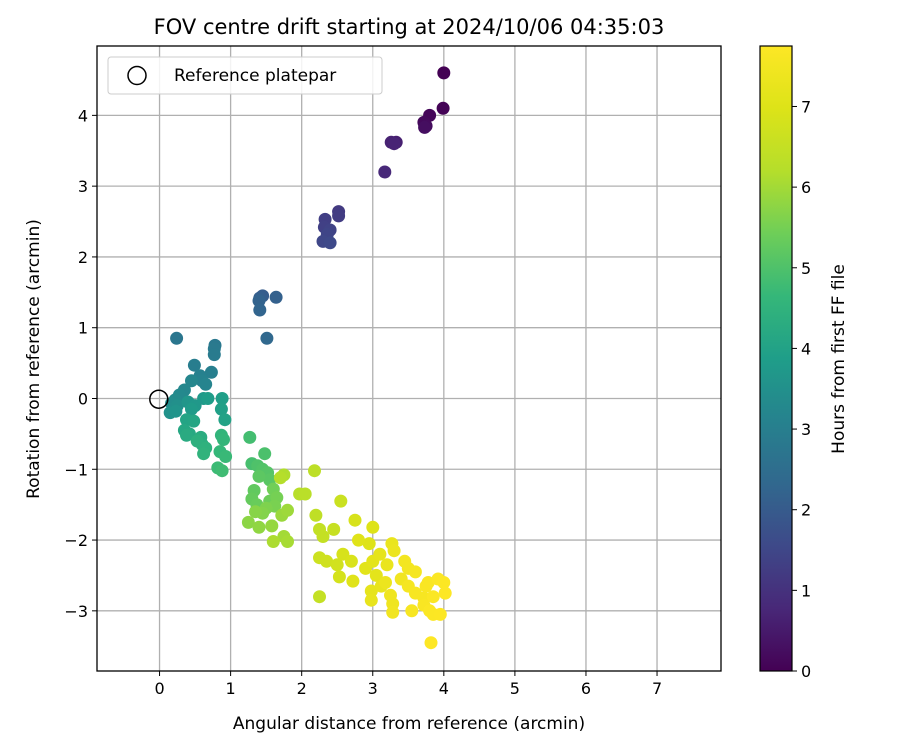 Image resolution: width=900 pixels, height=750 pixels. Describe the element at coordinates (83, 398) in the screenshot. I see `y-tick-label: 0` at that location.